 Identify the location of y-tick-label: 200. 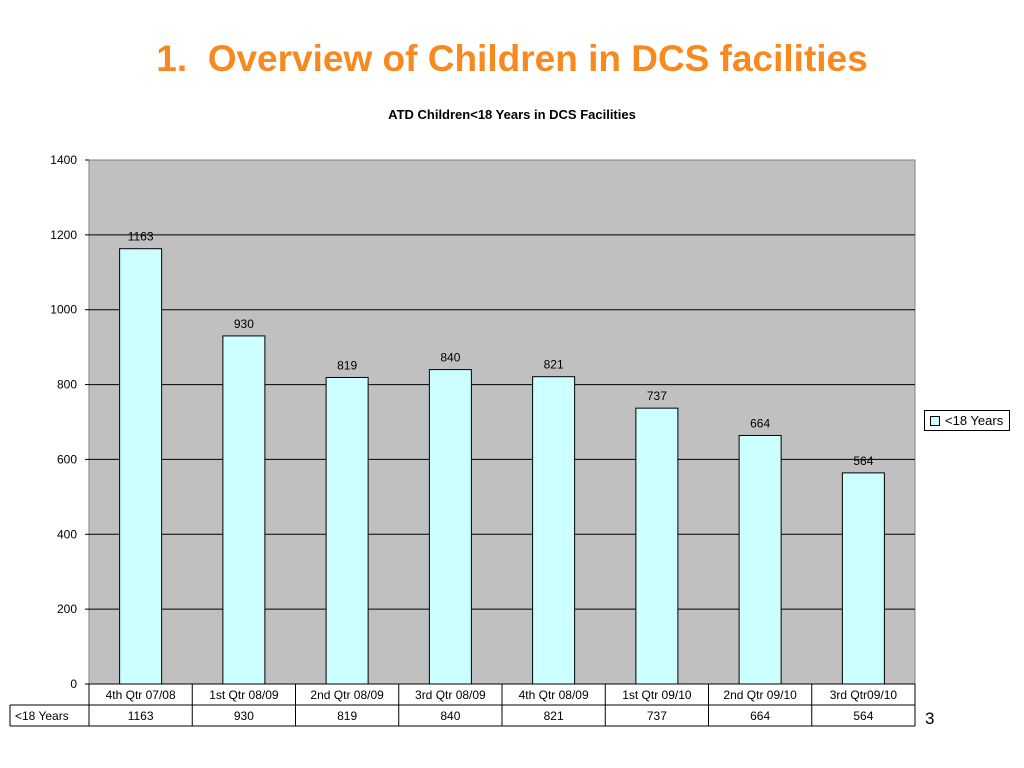
(67, 609).